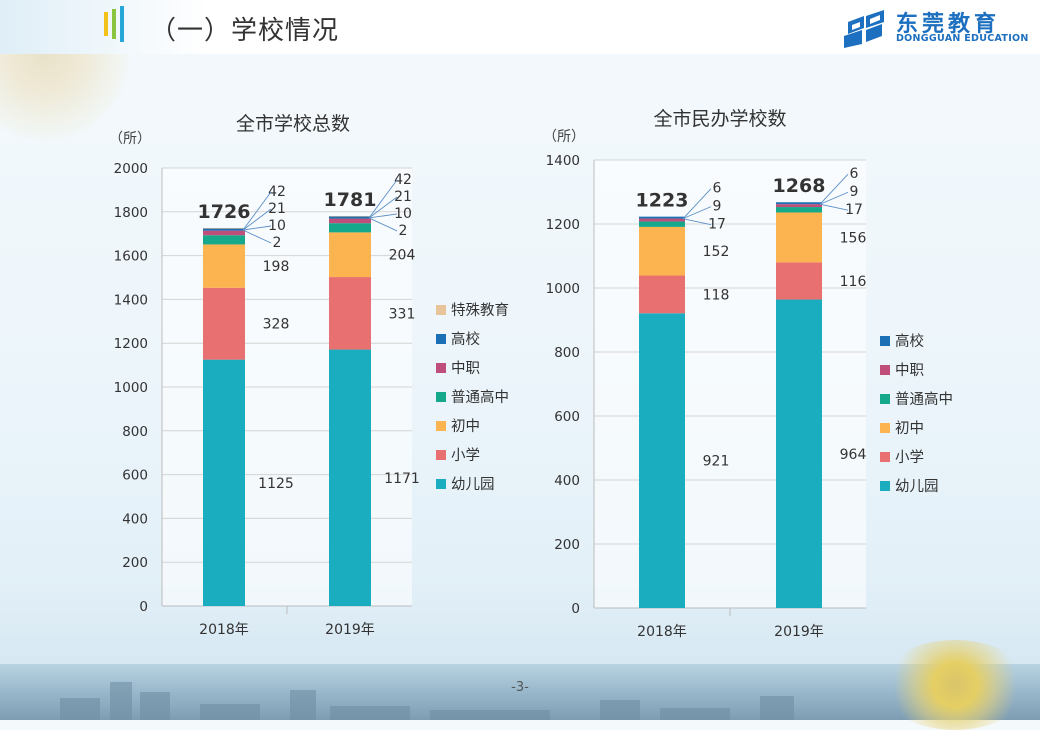 The image size is (1040, 730). I want to click on sunflower-decoration-bottom, so click(955, 685).